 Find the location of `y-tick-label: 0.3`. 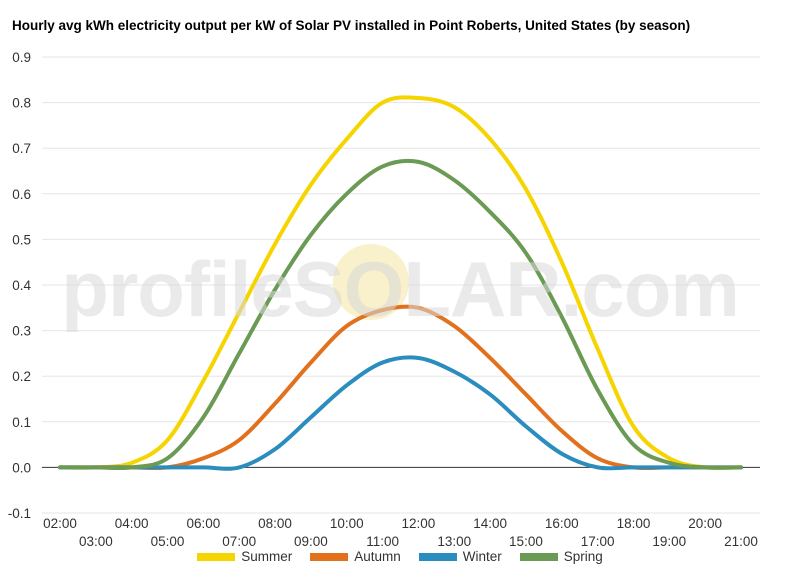

y-tick-label: 0.3 is located at coordinates (21, 331).